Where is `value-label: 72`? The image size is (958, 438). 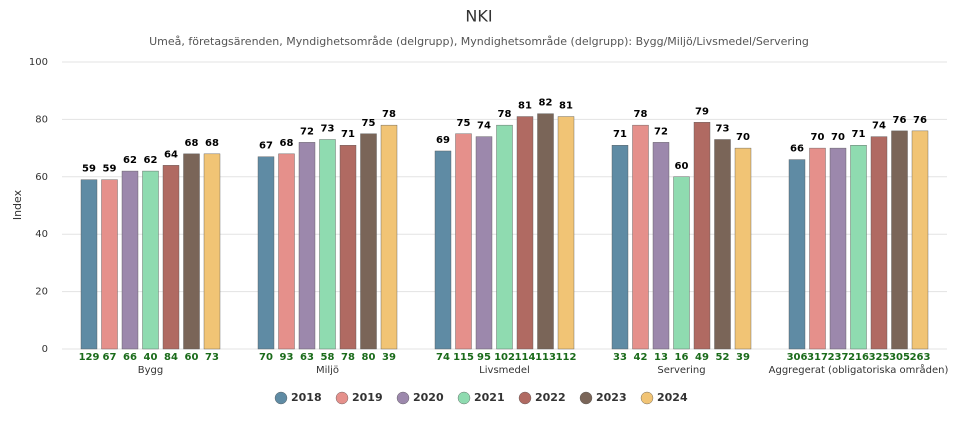
value-label: 72 is located at coordinates (307, 131).